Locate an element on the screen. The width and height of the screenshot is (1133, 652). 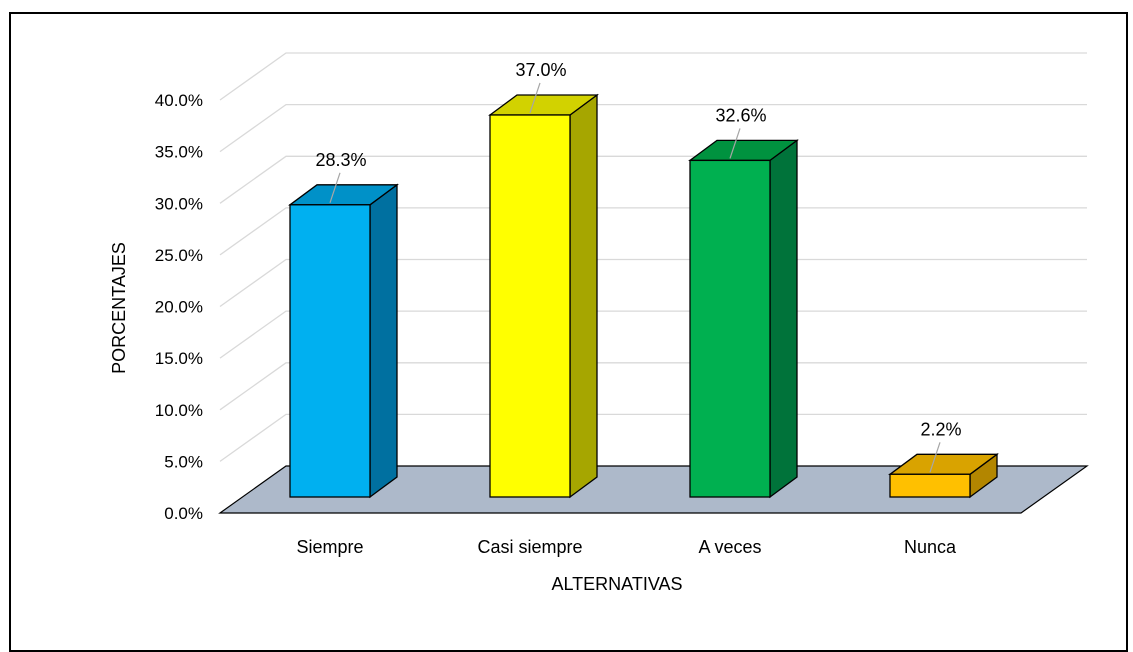
y-tick-label: 0.0% is located at coordinates (183, 513).